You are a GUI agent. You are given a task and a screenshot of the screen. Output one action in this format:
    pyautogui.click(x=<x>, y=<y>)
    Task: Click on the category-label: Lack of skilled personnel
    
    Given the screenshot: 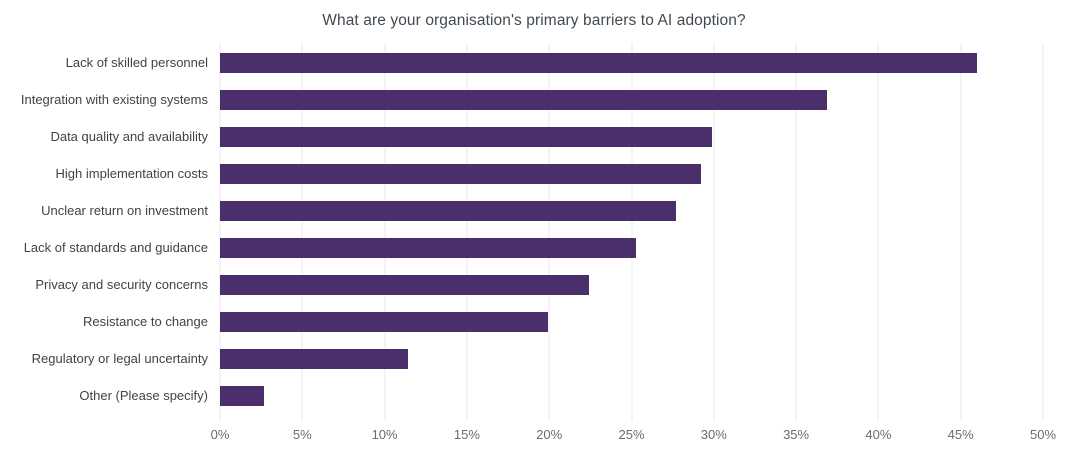 What is the action you would take?
    pyautogui.click(x=136, y=62)
    